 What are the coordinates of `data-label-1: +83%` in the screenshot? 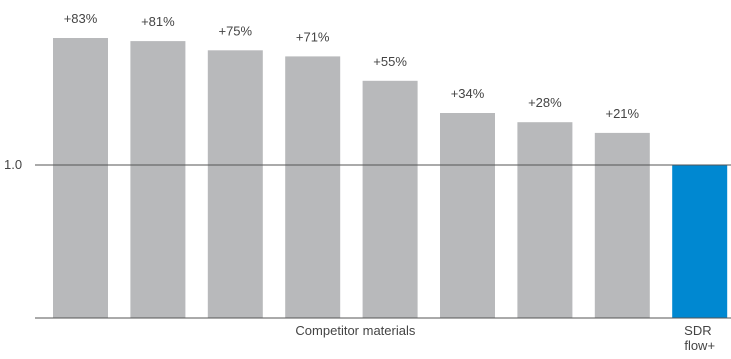 It's located at (81, 18).